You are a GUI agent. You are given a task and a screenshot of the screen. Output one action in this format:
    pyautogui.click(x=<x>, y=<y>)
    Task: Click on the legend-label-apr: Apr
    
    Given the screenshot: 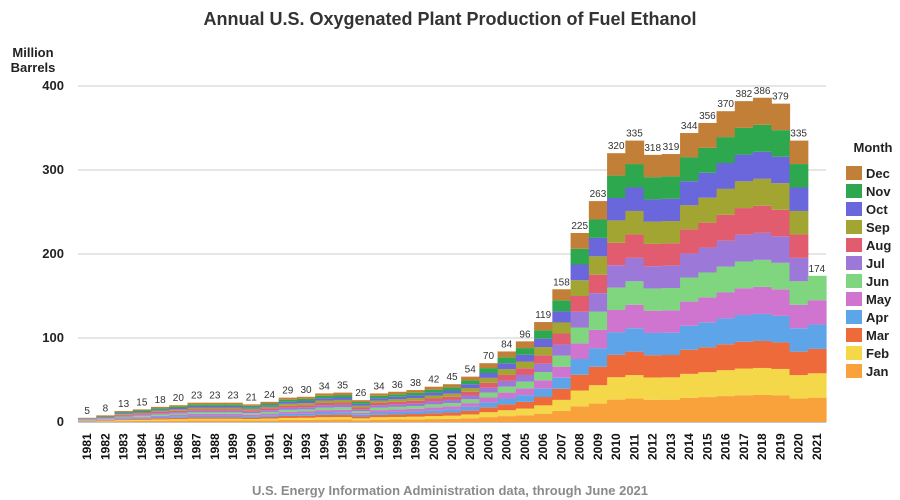 What is the action you would take?
    pyautogui.click(x=877, y=317)
    